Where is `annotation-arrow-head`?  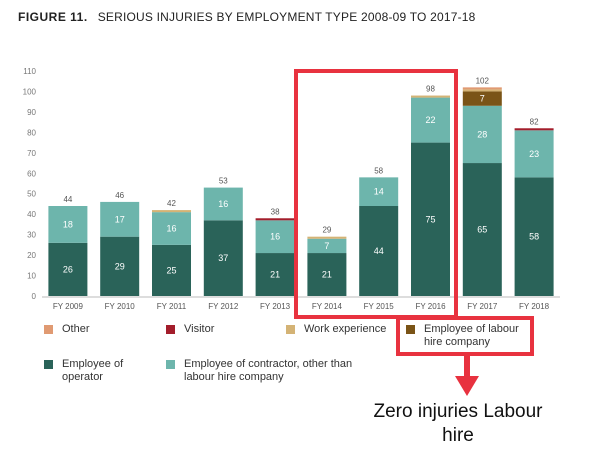 annotation-arrow-head is located at coordinates (467, 386).